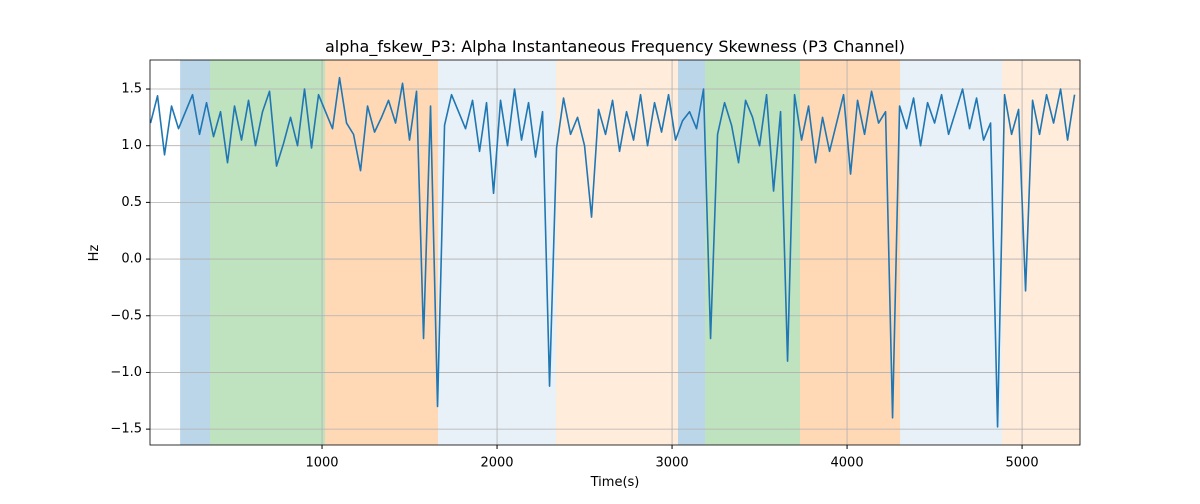 The width and height of the screenshot is (1200, 504). Describe the element at coordinates (126, 315) in the screenshot. I see `y-tick-label: −0.5` at that location.